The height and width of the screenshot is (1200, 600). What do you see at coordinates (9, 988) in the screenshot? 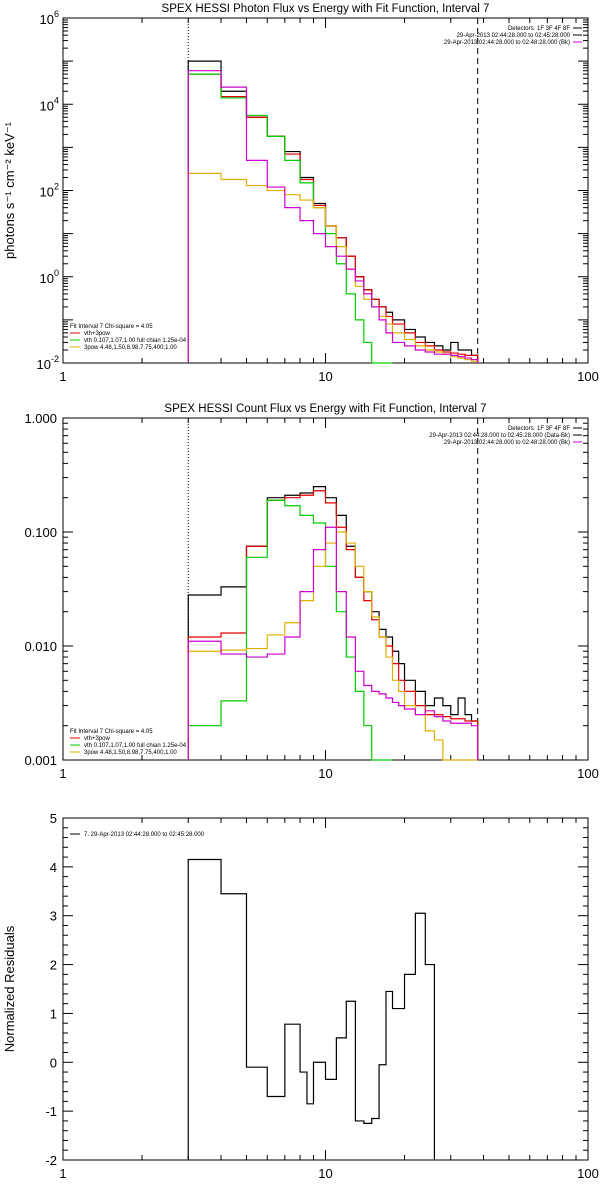
I see `y-axis-label: Normalized Residuals` at bounding box center [9, 988].